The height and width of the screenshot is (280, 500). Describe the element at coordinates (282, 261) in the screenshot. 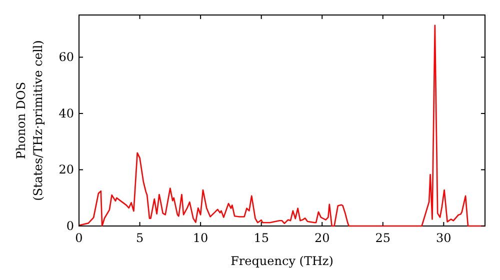

I see `x-axis-title: Frequency (THz)` at that location.